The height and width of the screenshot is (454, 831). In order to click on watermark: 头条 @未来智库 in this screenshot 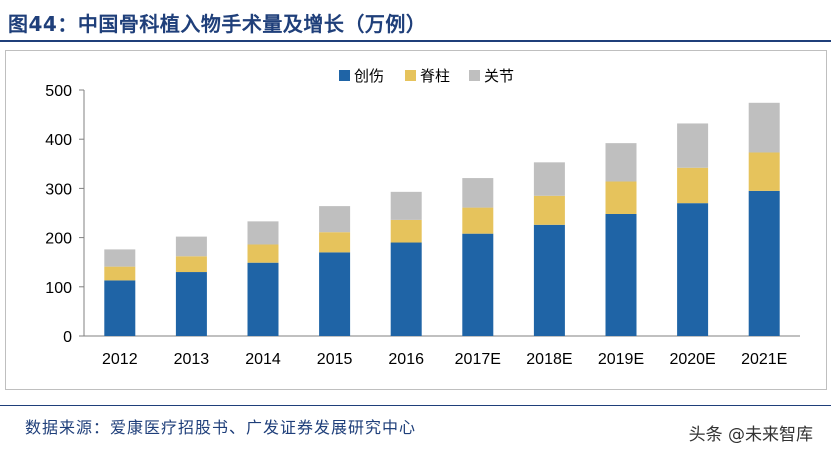, I will do `click(750, 435)`.